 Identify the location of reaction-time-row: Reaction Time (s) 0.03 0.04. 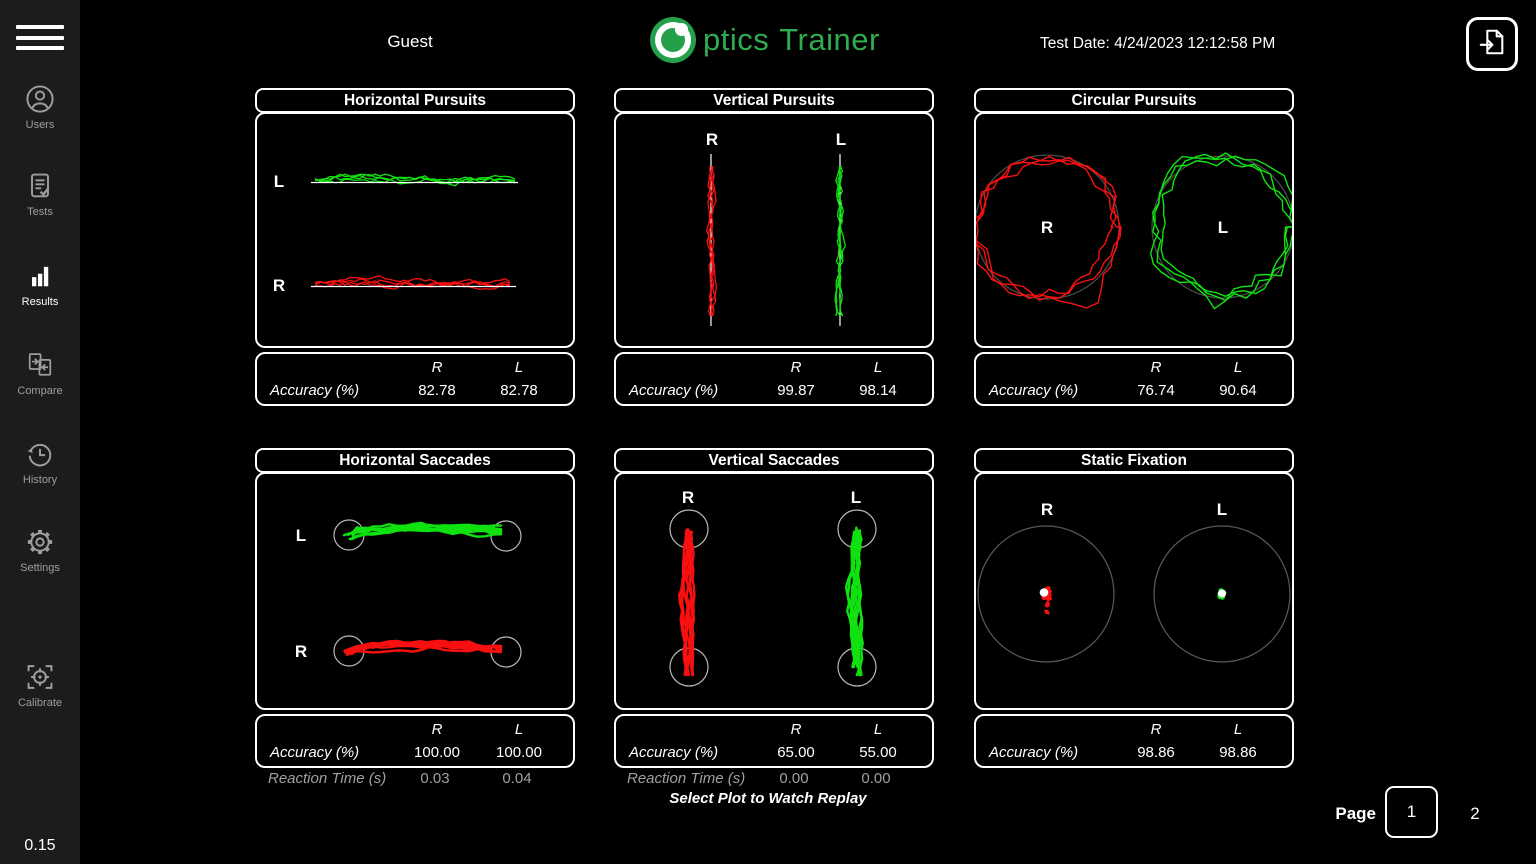
(415, 778).